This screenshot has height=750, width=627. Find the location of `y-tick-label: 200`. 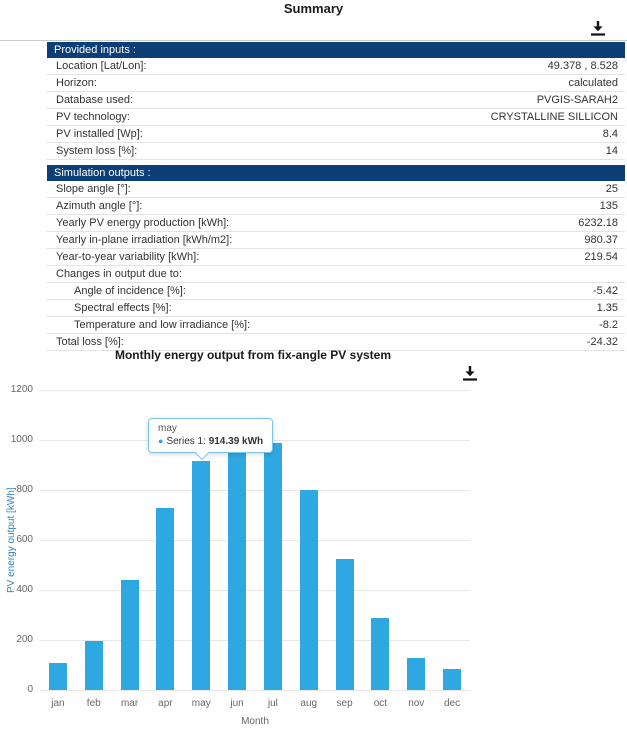

y-tick-label: 200 is located at coordinates (24, 639).